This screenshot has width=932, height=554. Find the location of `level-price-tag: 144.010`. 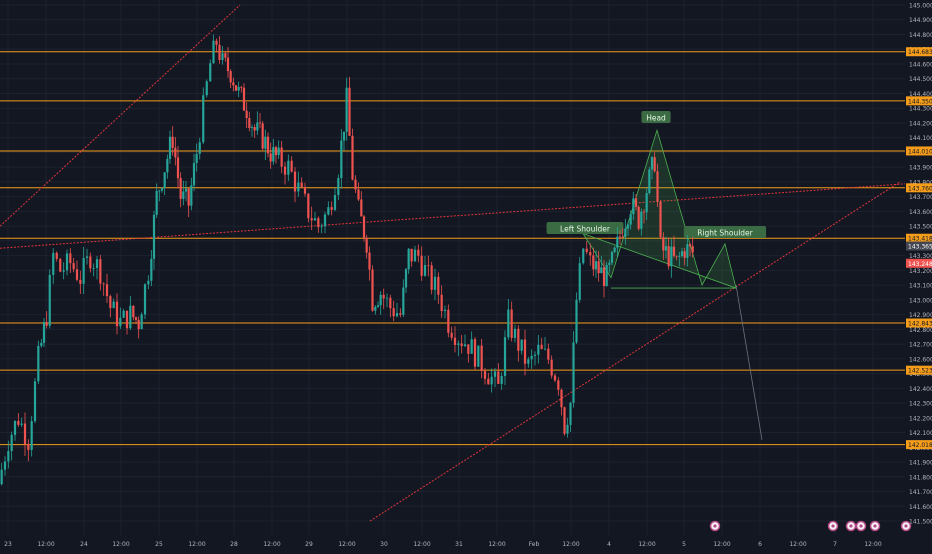

level-price-tag: 144.010 is located at coordinates (920, 151).